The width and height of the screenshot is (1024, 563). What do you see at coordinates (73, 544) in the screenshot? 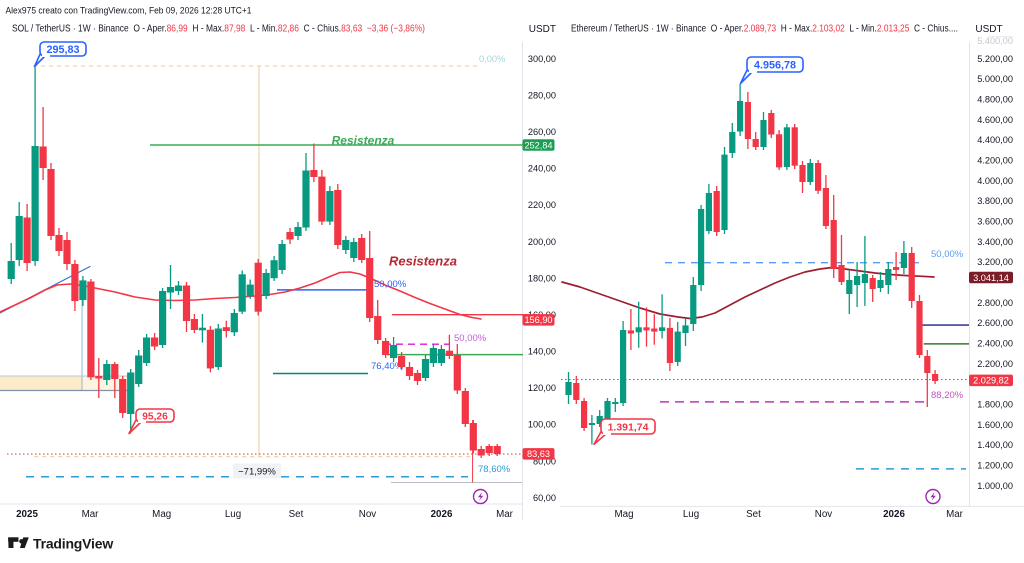
I see `svg-text: TradingView` at bounding box center [73, 544].